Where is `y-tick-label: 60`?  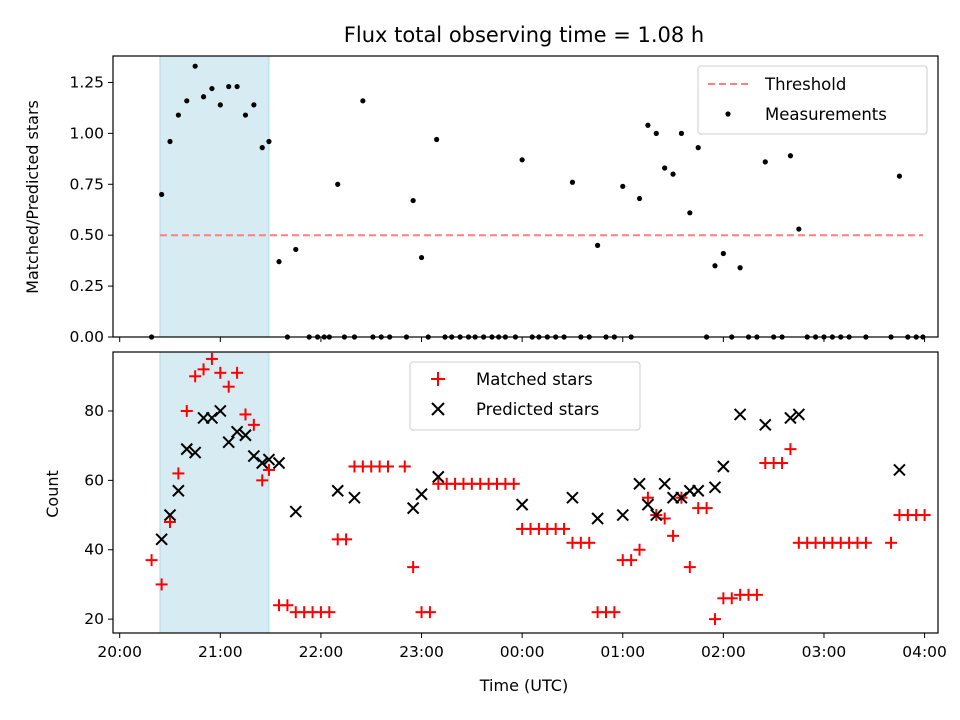
y-tick-label: 60 is located at coordinates (94, 480).